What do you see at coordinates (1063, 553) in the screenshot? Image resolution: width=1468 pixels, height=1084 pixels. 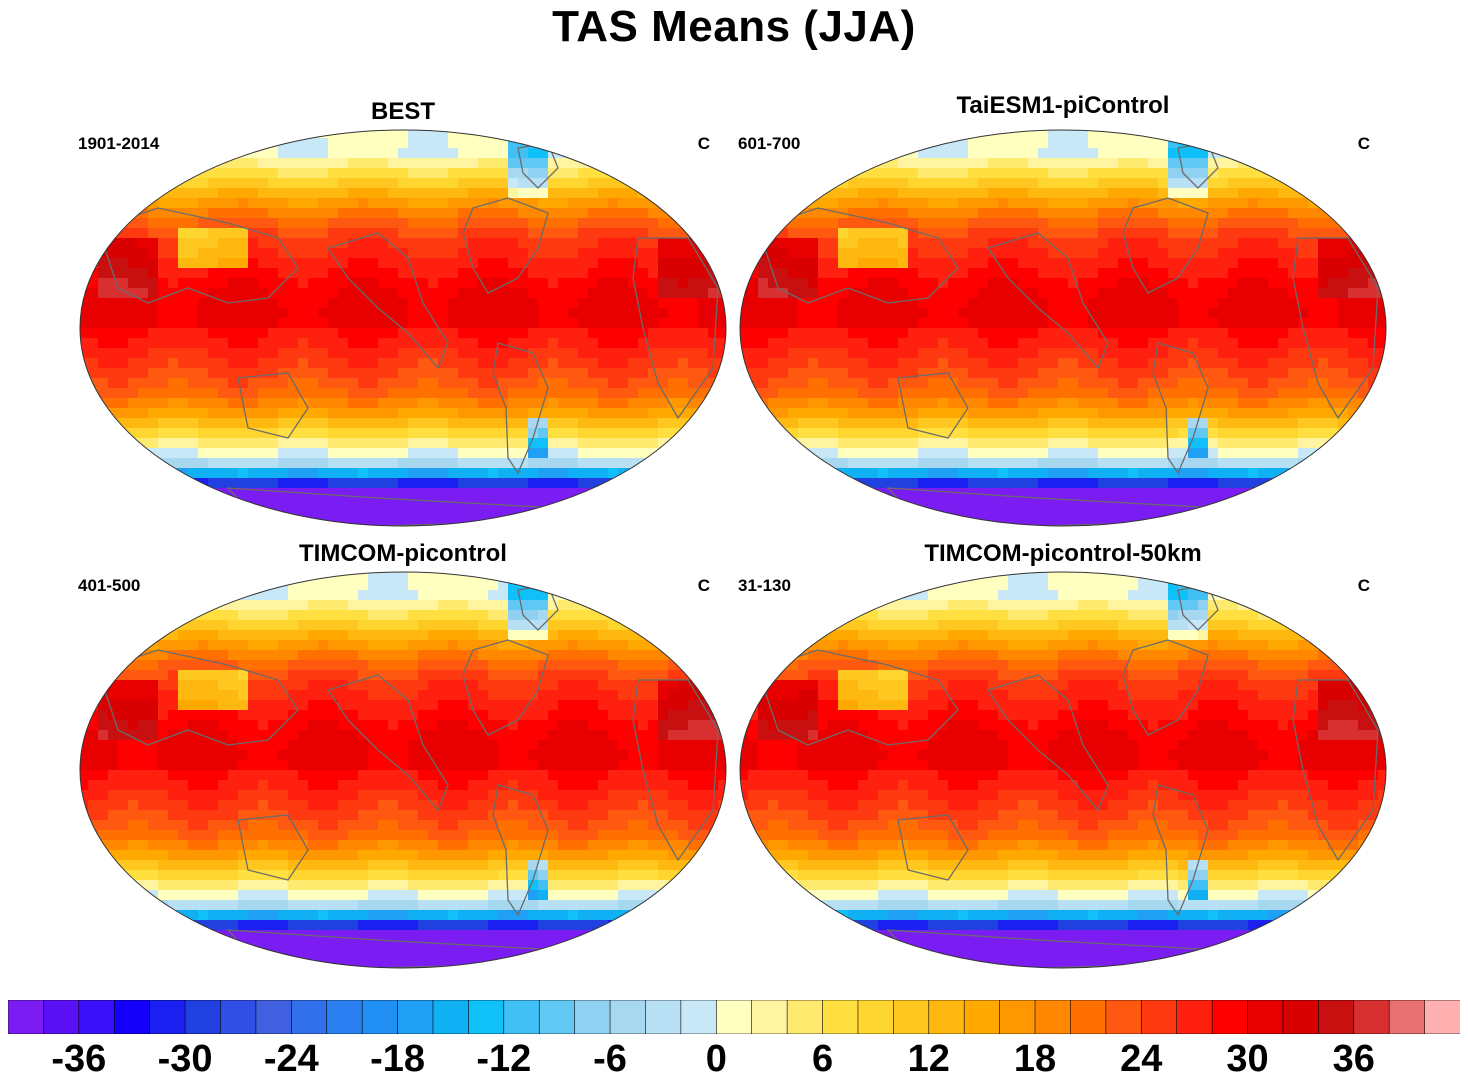 I see `panel-title: TIMCOM-picontrol-50km` at bounding box center [1063, 553].